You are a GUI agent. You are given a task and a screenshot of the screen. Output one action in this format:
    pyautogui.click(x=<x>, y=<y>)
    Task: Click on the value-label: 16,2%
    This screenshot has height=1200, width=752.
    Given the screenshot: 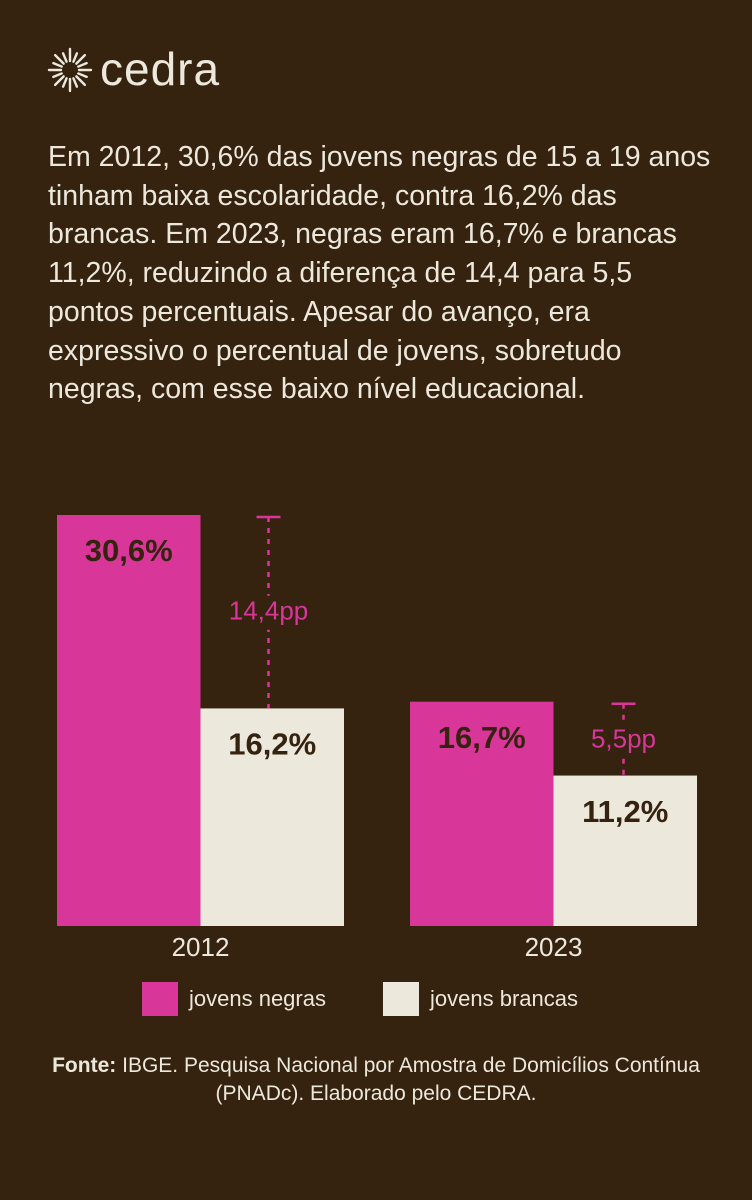 What is the action you would take?
    pyautogui.click(x=272, y=744)
    